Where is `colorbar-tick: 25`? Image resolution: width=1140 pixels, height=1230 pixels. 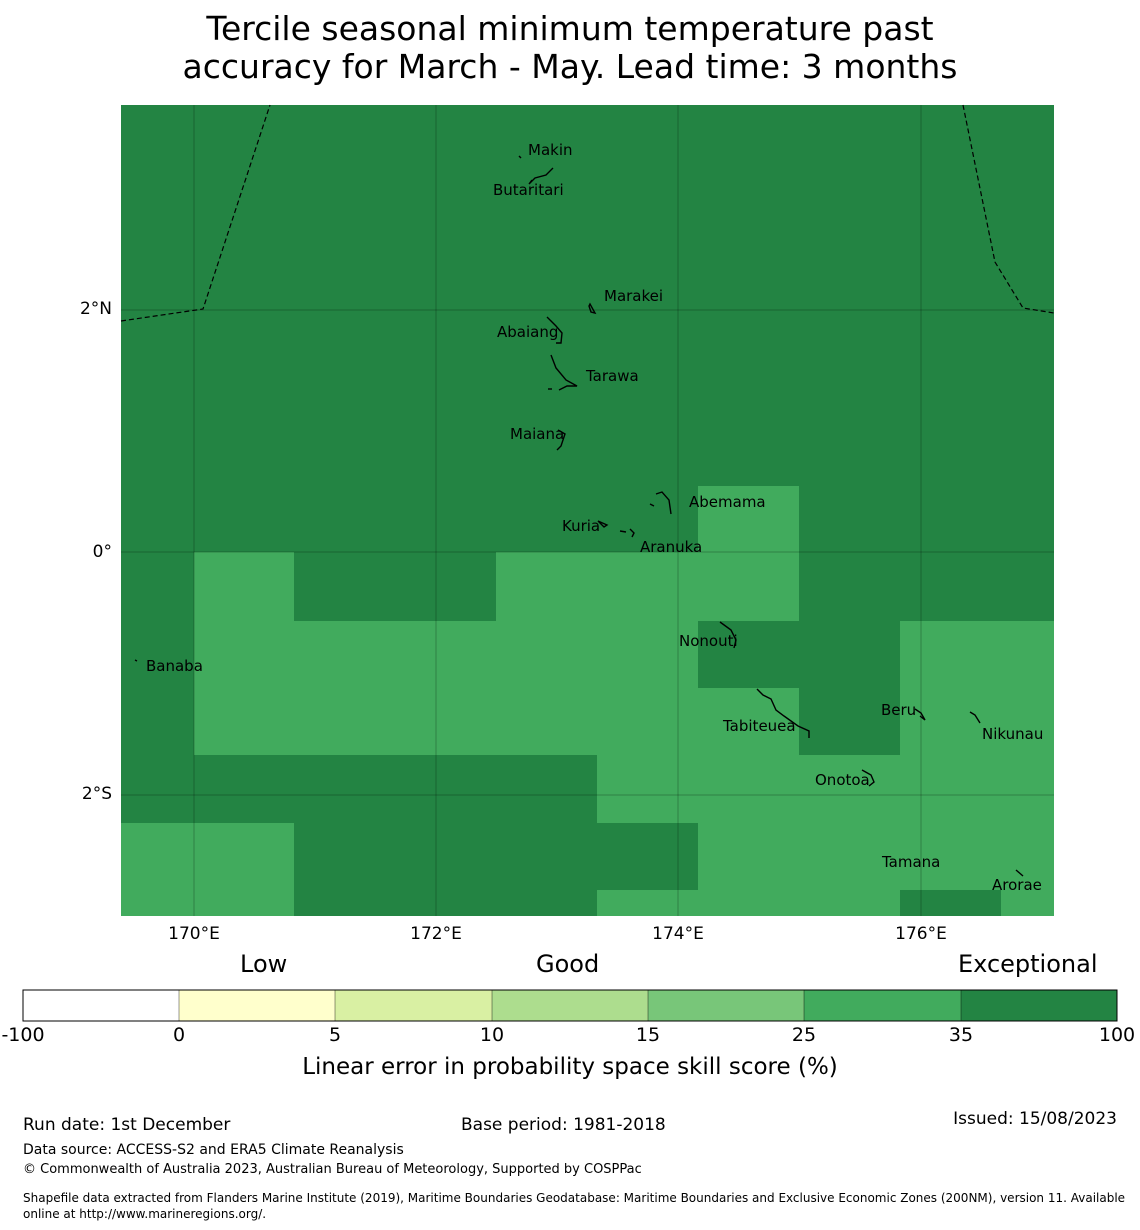 colorbar-tick: 25 is located at coordinates (804, 1035).